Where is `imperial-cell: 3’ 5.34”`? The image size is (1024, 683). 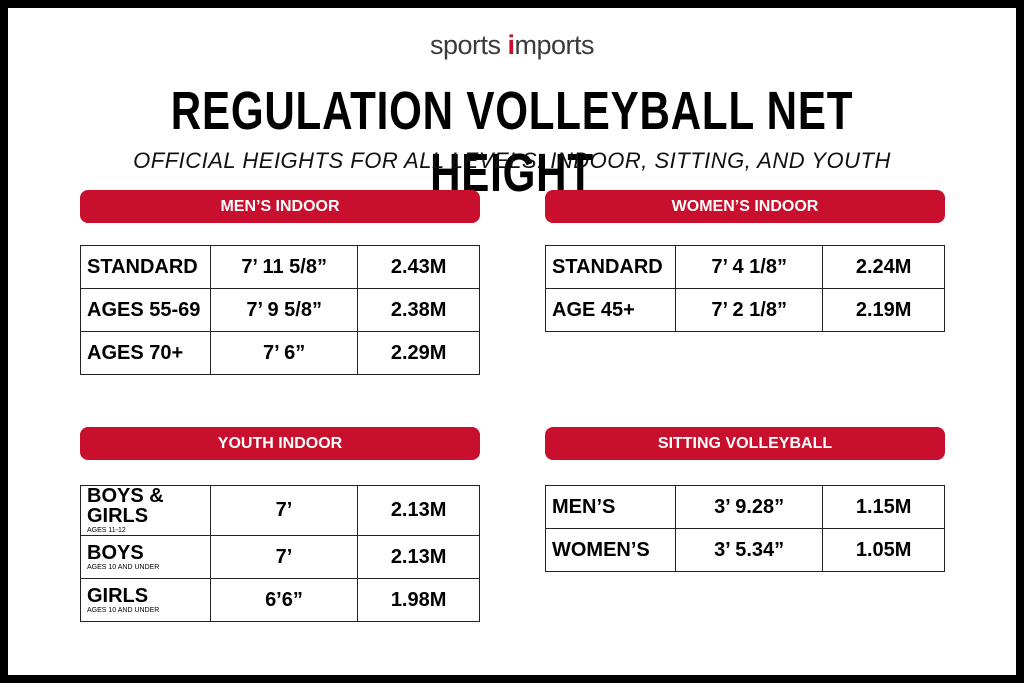
imperial-cell: 3’ 5.34” is located at coordinates (749, 550).